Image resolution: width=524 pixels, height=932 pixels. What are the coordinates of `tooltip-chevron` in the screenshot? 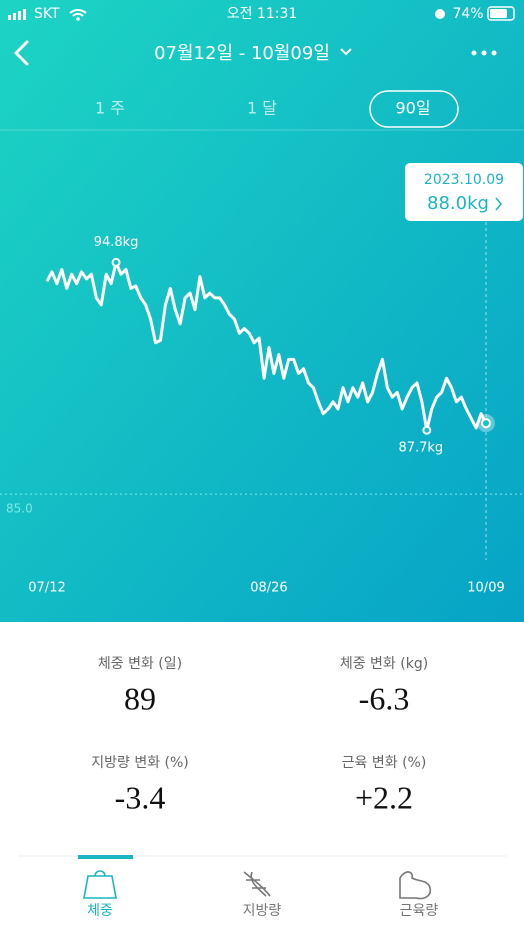 It's located at (498, 204).